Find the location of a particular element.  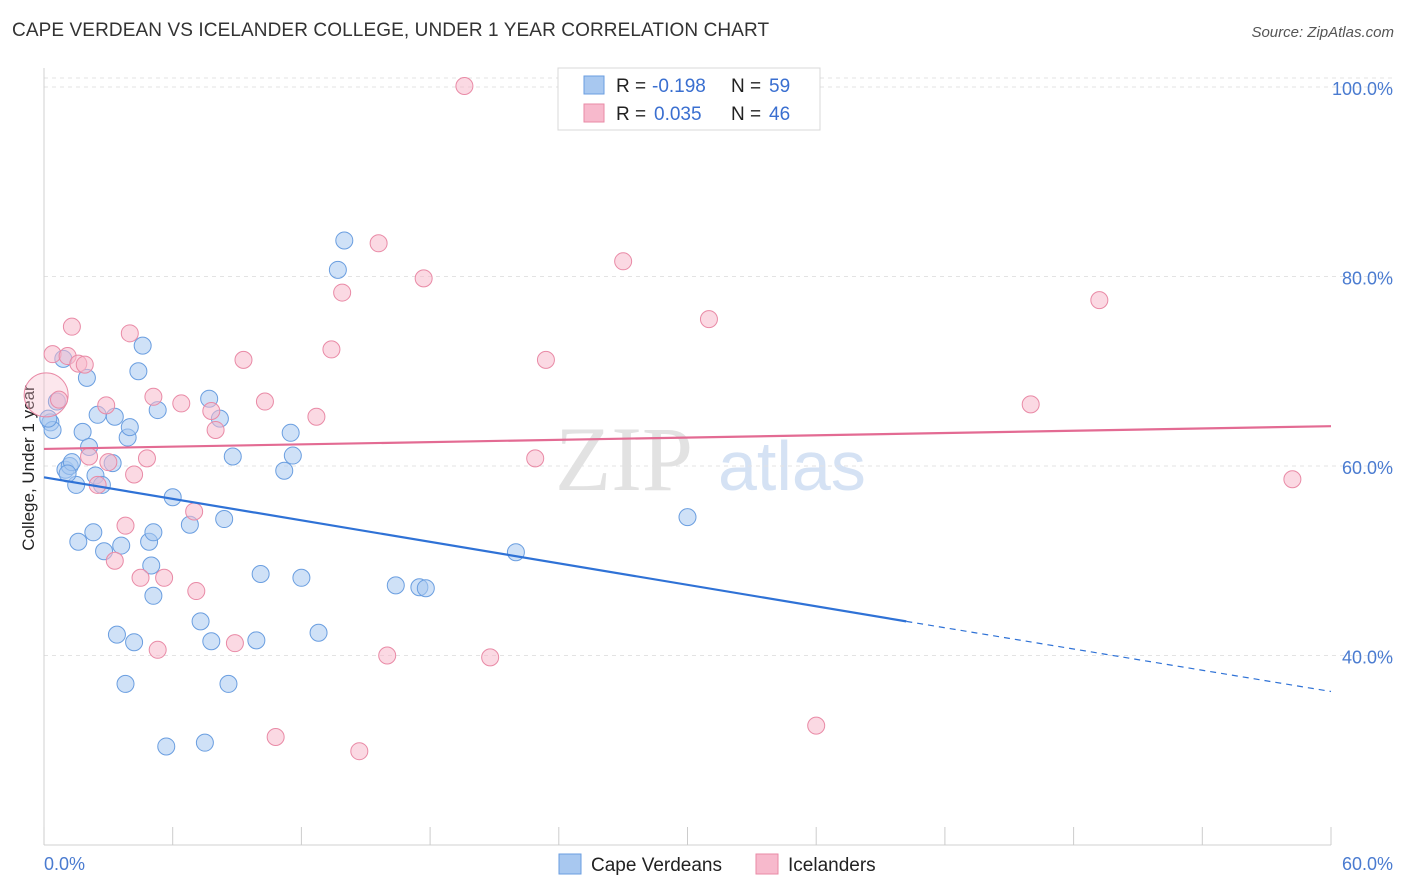

legend: R = -0.198 N = 59 R = 0.035 N = 46 is located at coordinates (689, 99).